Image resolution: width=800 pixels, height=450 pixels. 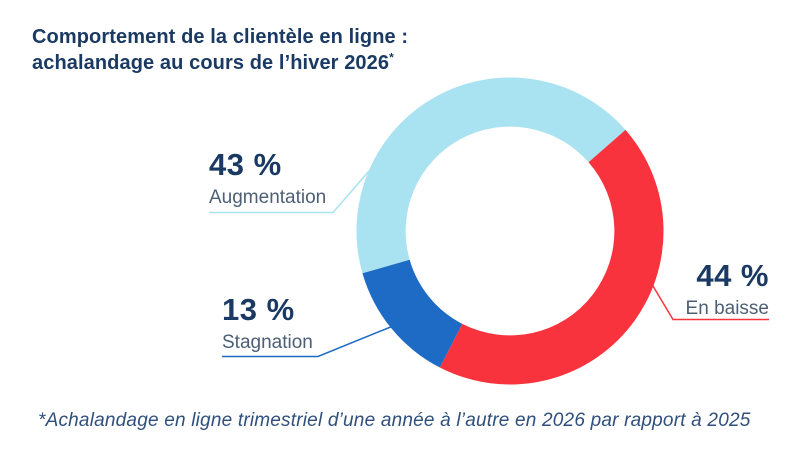 What do you see at coordinates (727, 308) in the screenshot?
I see `en-baisse-category: En baisse` at bounding box center [727, 308].